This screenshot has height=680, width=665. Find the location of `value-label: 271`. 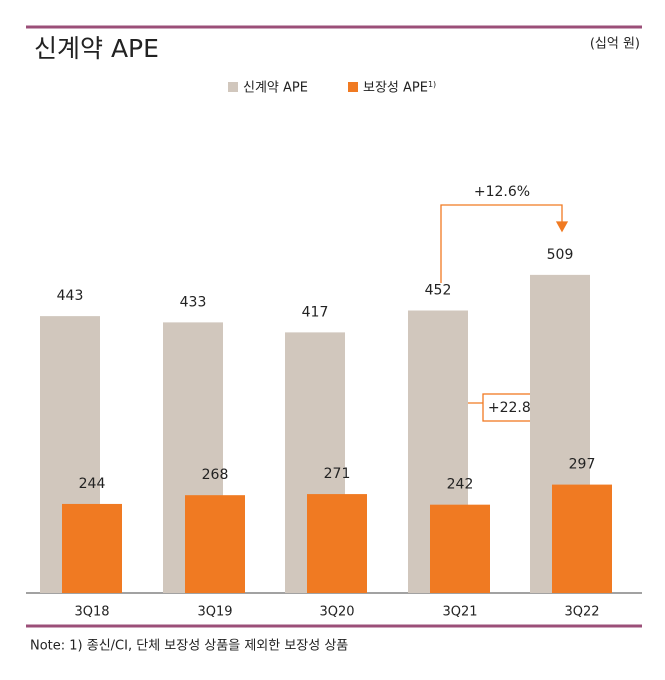

value-label: 271 is located at coordinates (337, 474).